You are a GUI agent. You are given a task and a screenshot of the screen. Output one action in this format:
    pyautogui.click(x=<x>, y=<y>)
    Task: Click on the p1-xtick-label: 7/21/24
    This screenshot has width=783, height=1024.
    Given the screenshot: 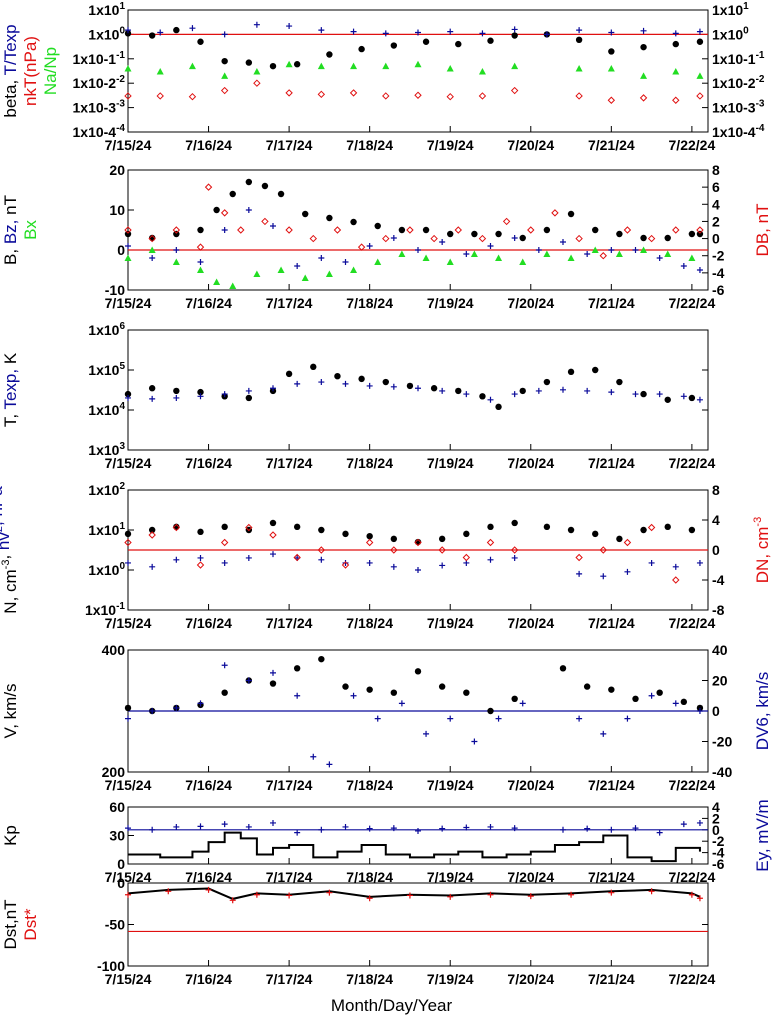 What is the action you would take?
    pyautogui.click(x=611, y=145)
    